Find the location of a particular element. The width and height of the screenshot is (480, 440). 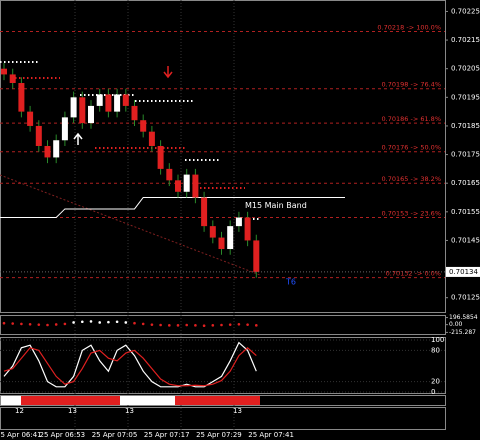

y-tick-label: 0.70145 is located at coordinates (465, 240).